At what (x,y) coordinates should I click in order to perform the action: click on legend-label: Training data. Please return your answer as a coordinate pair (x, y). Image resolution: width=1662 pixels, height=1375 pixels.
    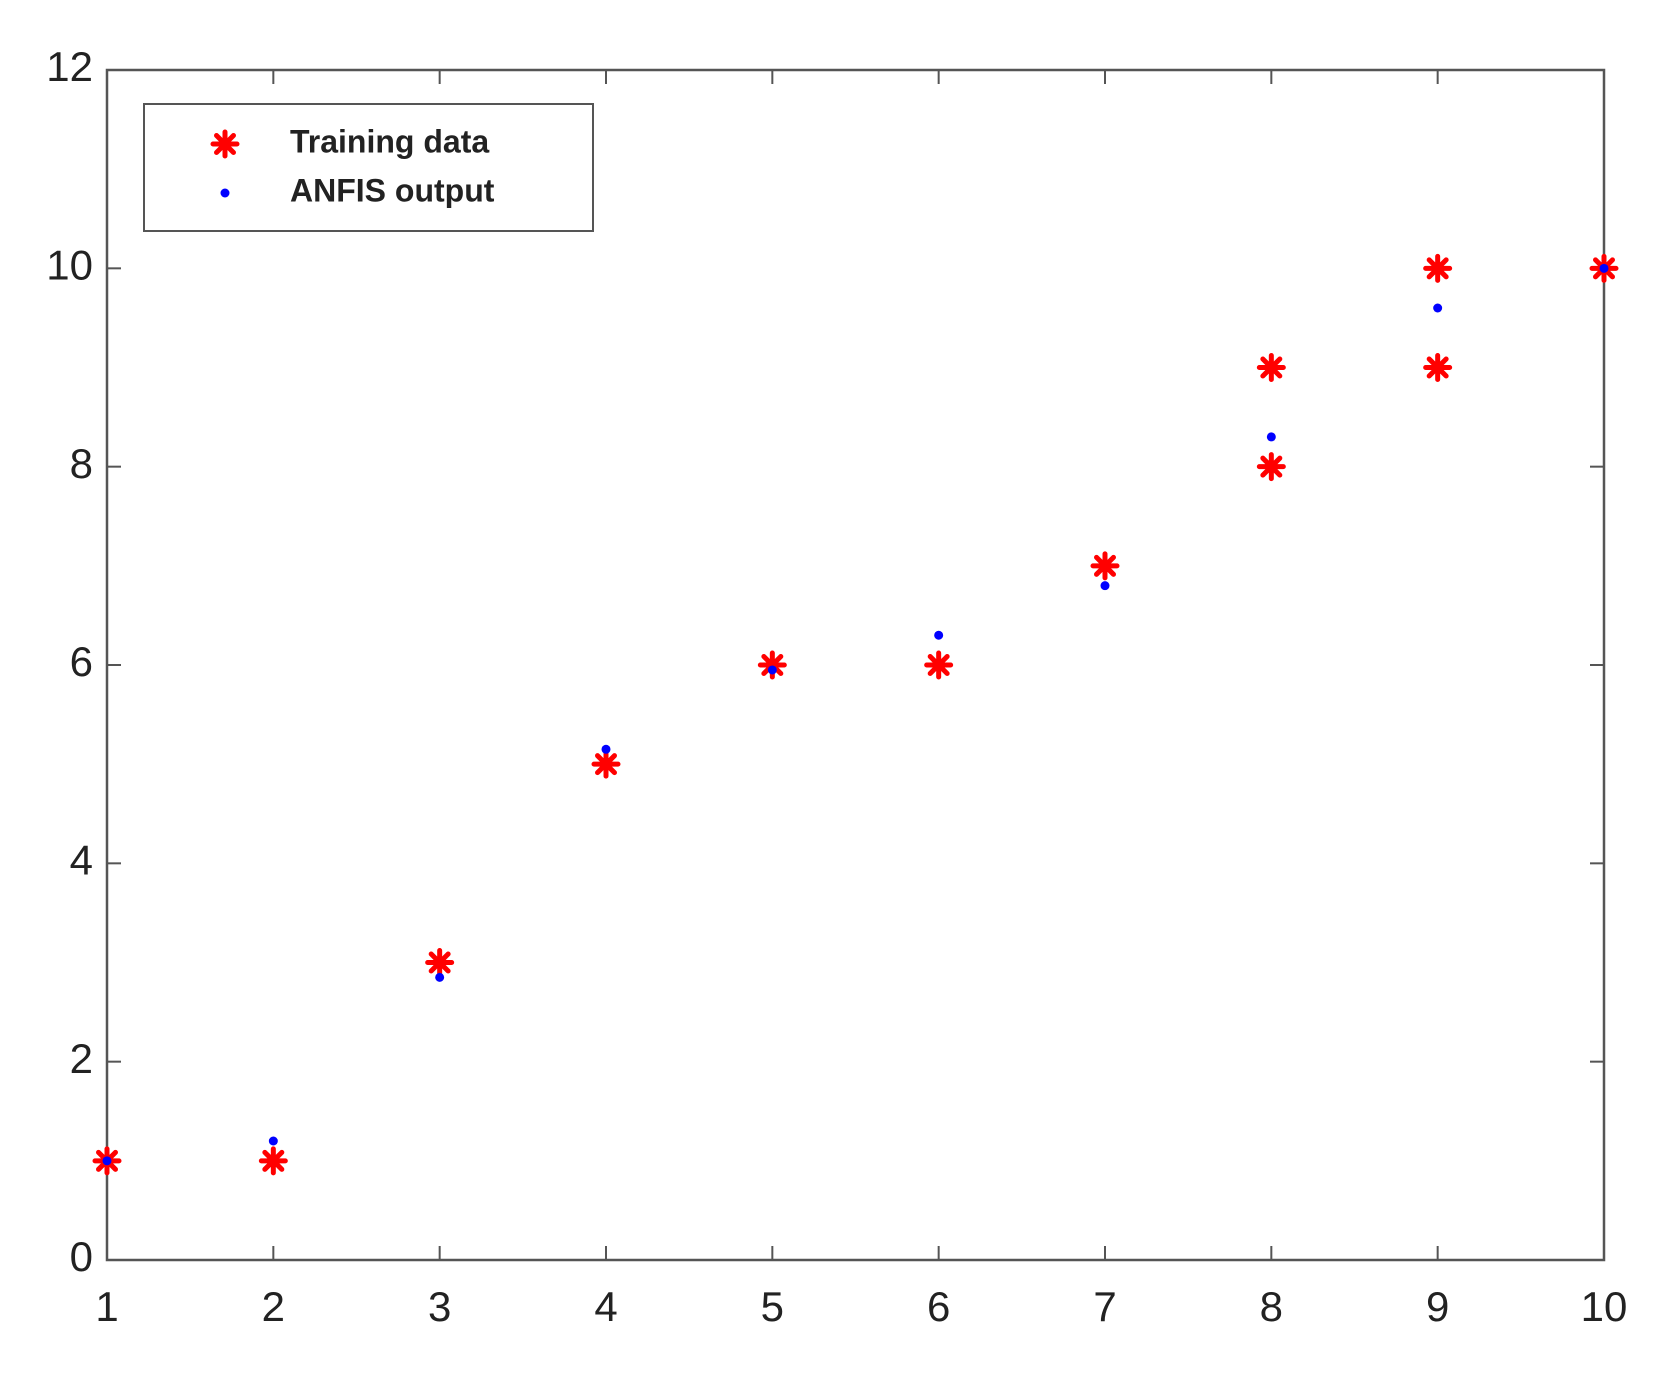
    Looking at the image, I should click on (389, 141).